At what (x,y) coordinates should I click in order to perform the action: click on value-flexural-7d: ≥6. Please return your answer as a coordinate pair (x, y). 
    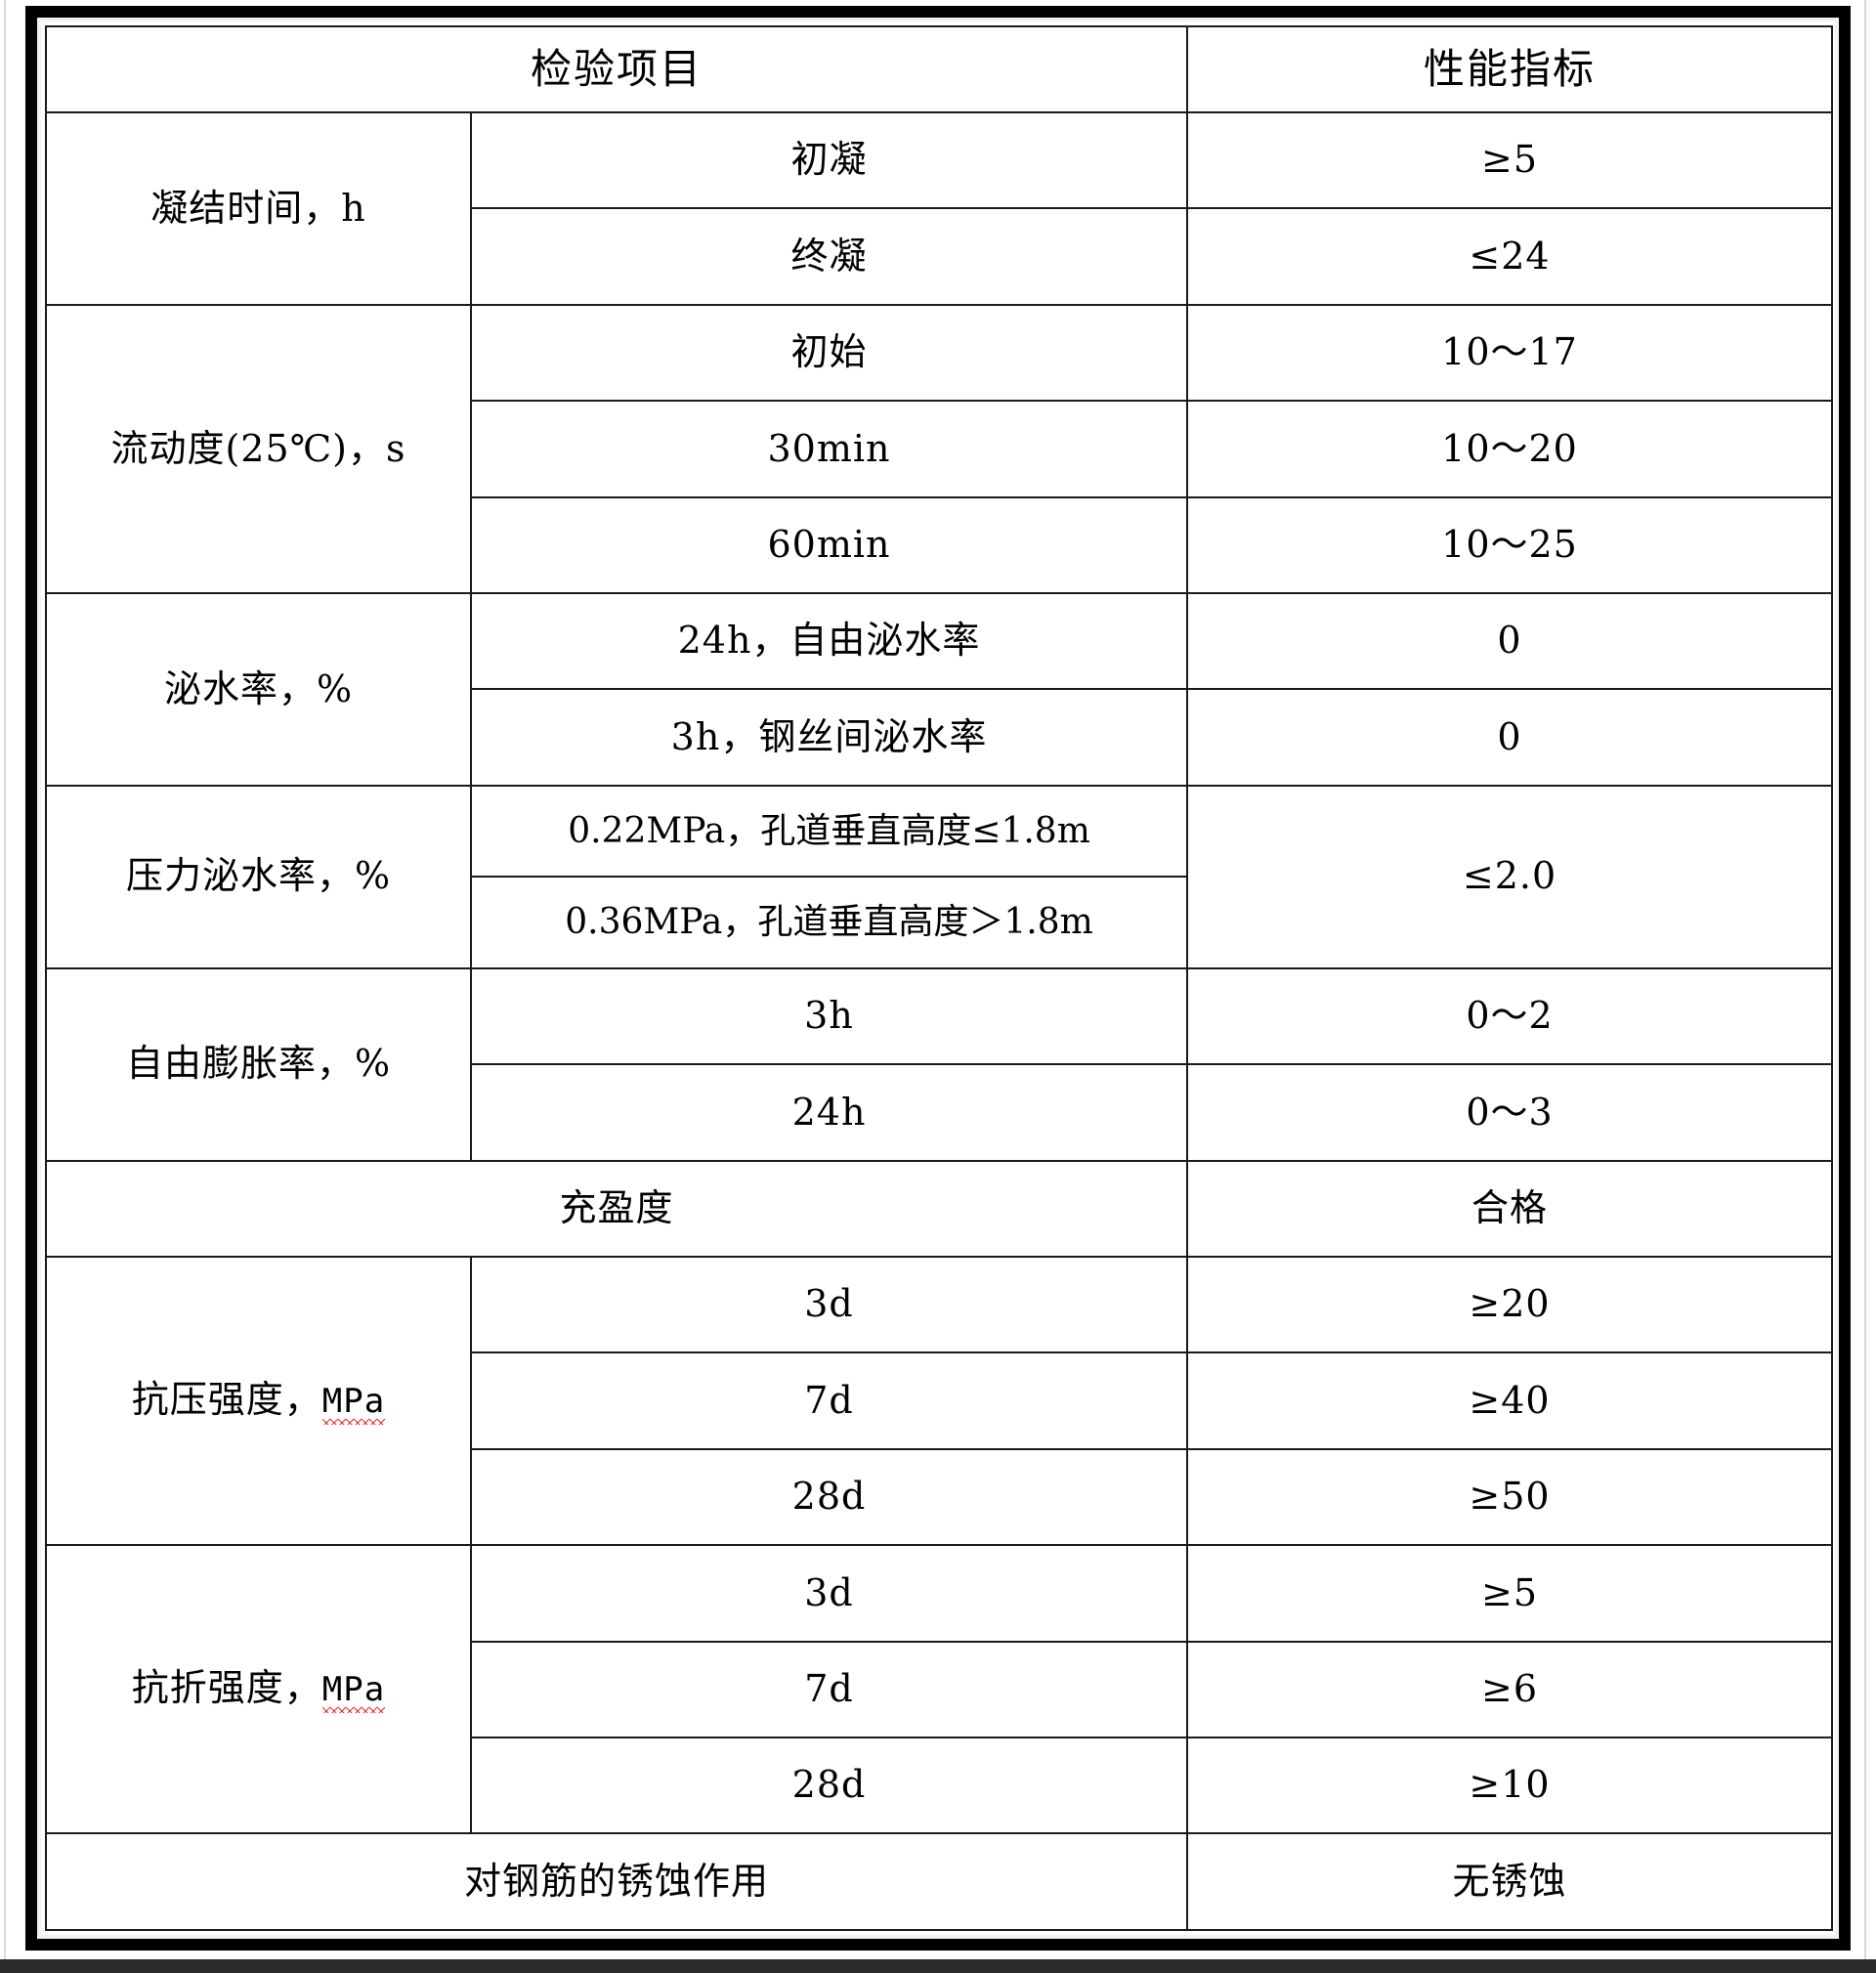
    Looking at the image, I should click on (1510, 1689).